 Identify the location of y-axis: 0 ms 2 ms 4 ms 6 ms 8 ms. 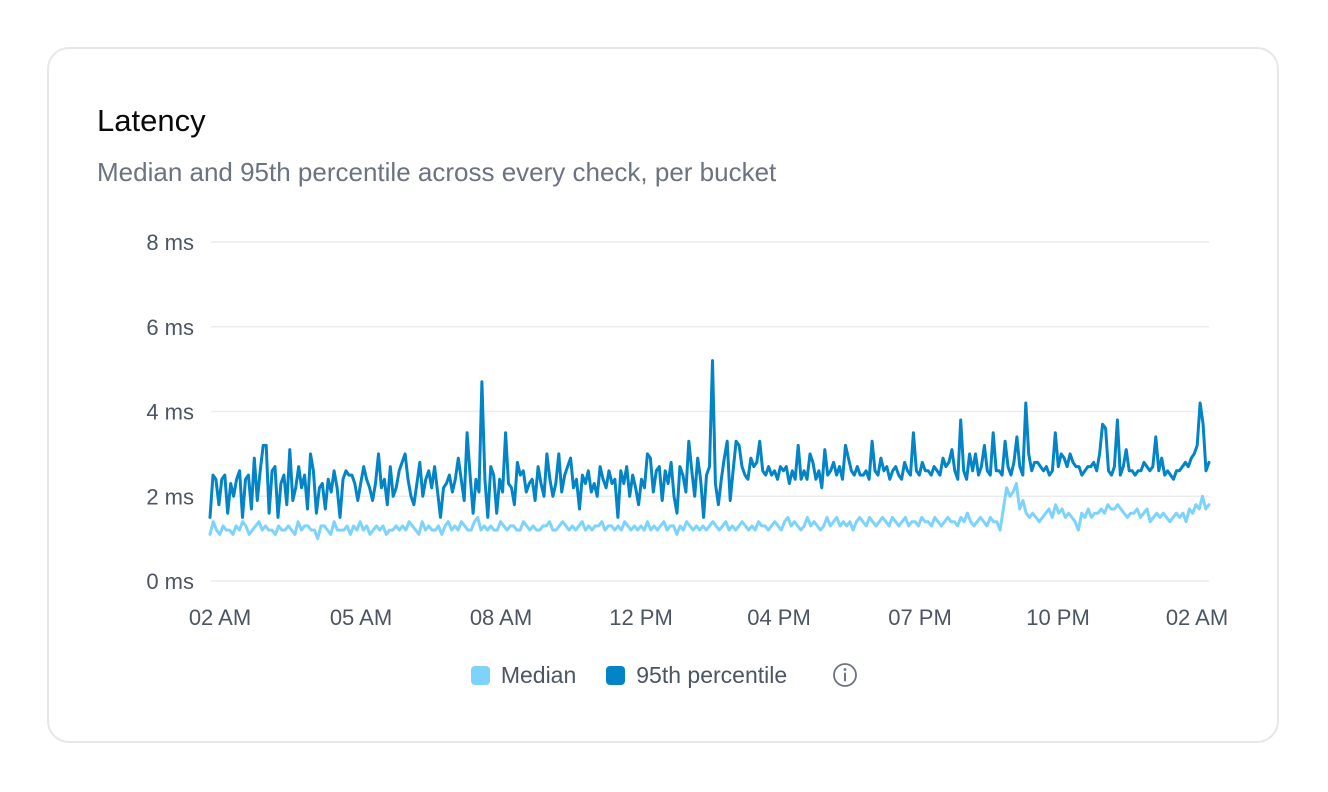
(170, 412).